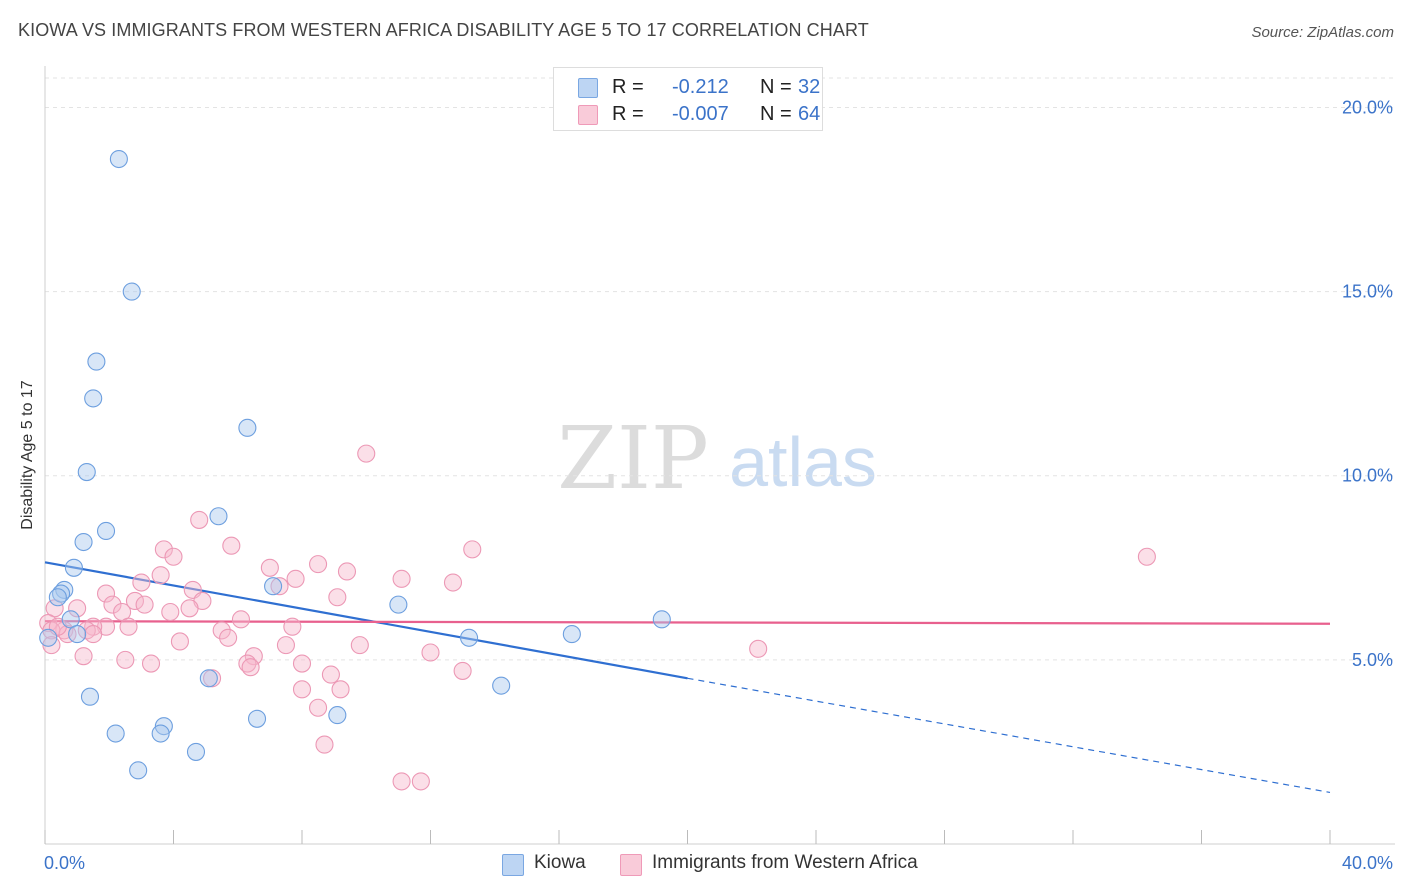  Describe the element at coordinates (1322, 32) in the screenshot. I see `source-label: Source: ZipAtlas.com` at that location.